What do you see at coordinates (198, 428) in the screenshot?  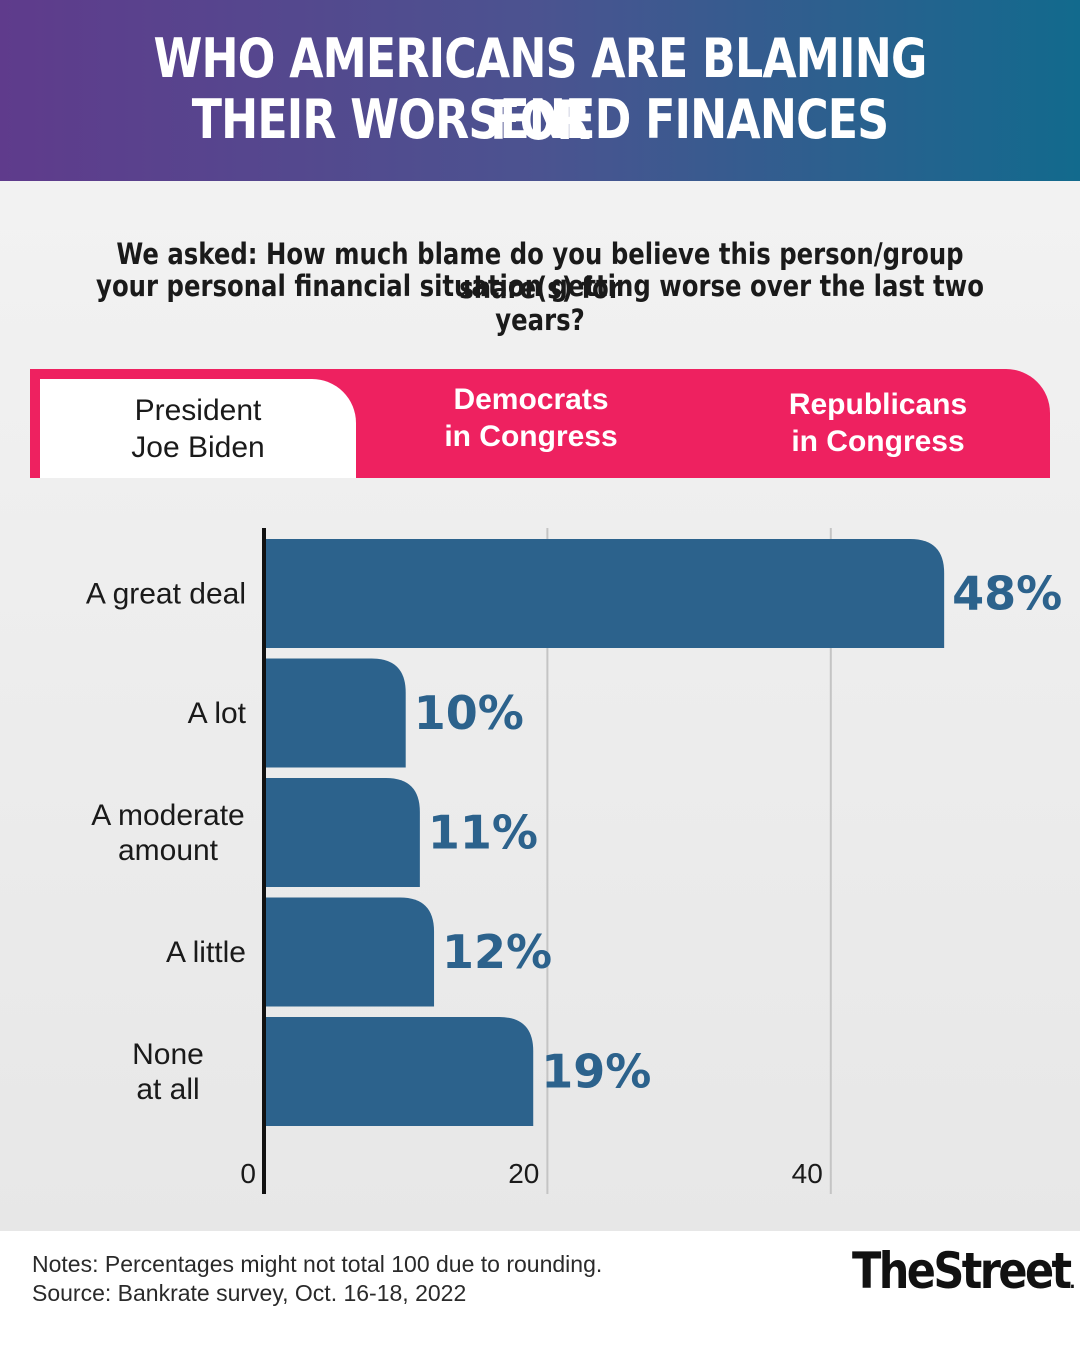 I see `tab-president-joe-biden: President Joe Biden` at bounding box center [198, 428].